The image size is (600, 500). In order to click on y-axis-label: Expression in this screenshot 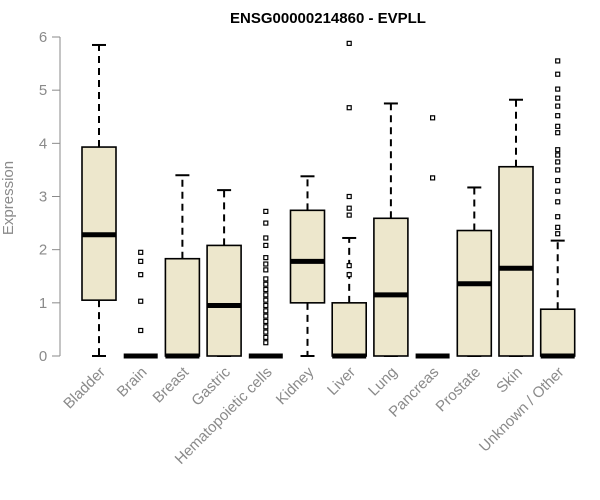, I will do `click(8, 198)`.